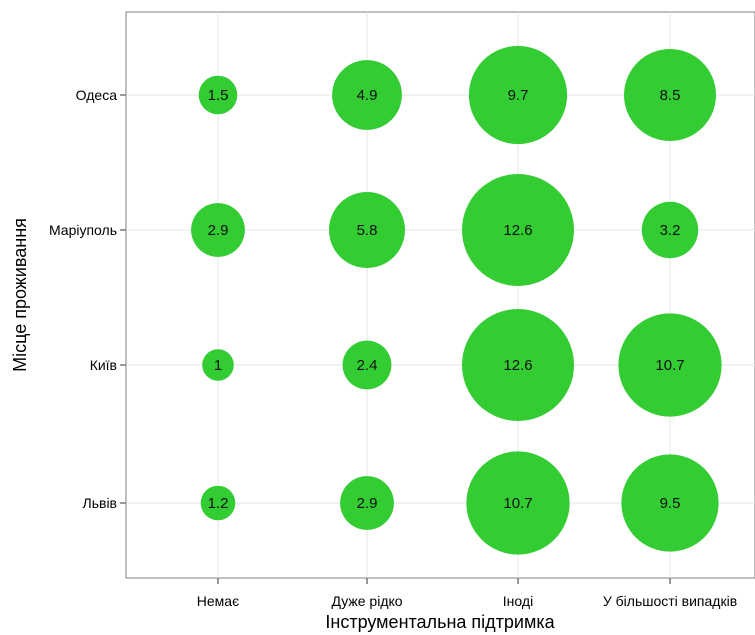 This screenshot has height=635, width=755. What do you see at coordinates (670, 601) in the screenshot?
I see `x-tick-label: У більшості випадків` at bounding box center [670, 601].